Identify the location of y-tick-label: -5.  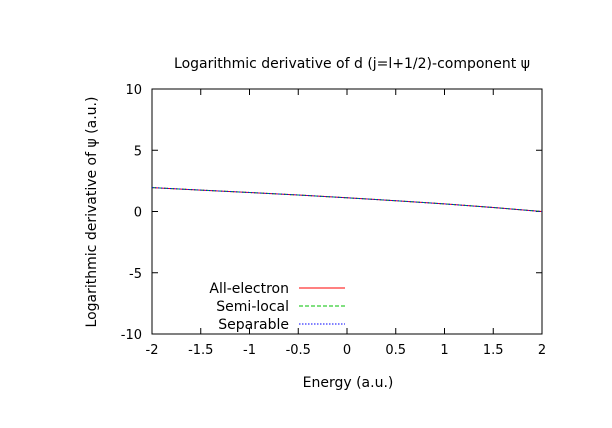
(135, 274).